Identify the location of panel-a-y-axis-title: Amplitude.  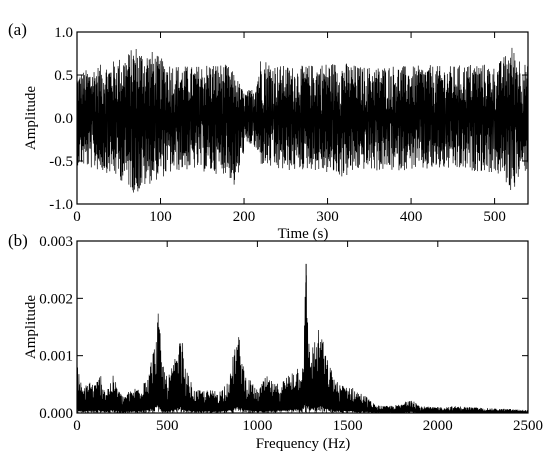
(31, 118).